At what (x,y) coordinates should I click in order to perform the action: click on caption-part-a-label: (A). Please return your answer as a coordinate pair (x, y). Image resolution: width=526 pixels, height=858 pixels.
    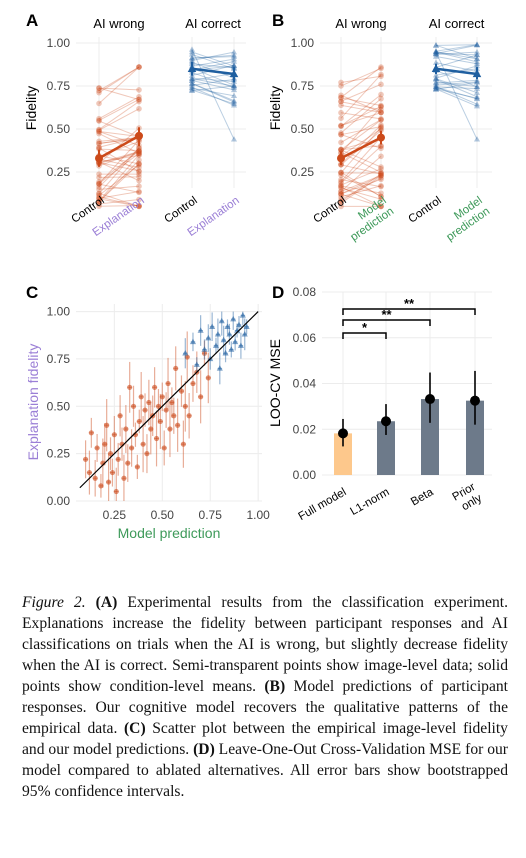
    Looking at the image, I should click on (106, 602).